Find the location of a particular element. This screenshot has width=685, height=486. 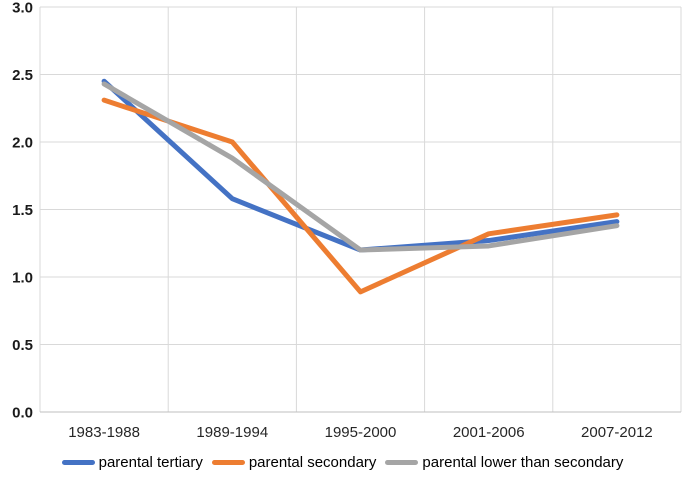

x-tick-label: 2007-2012 is located at coordinates (617, 432).